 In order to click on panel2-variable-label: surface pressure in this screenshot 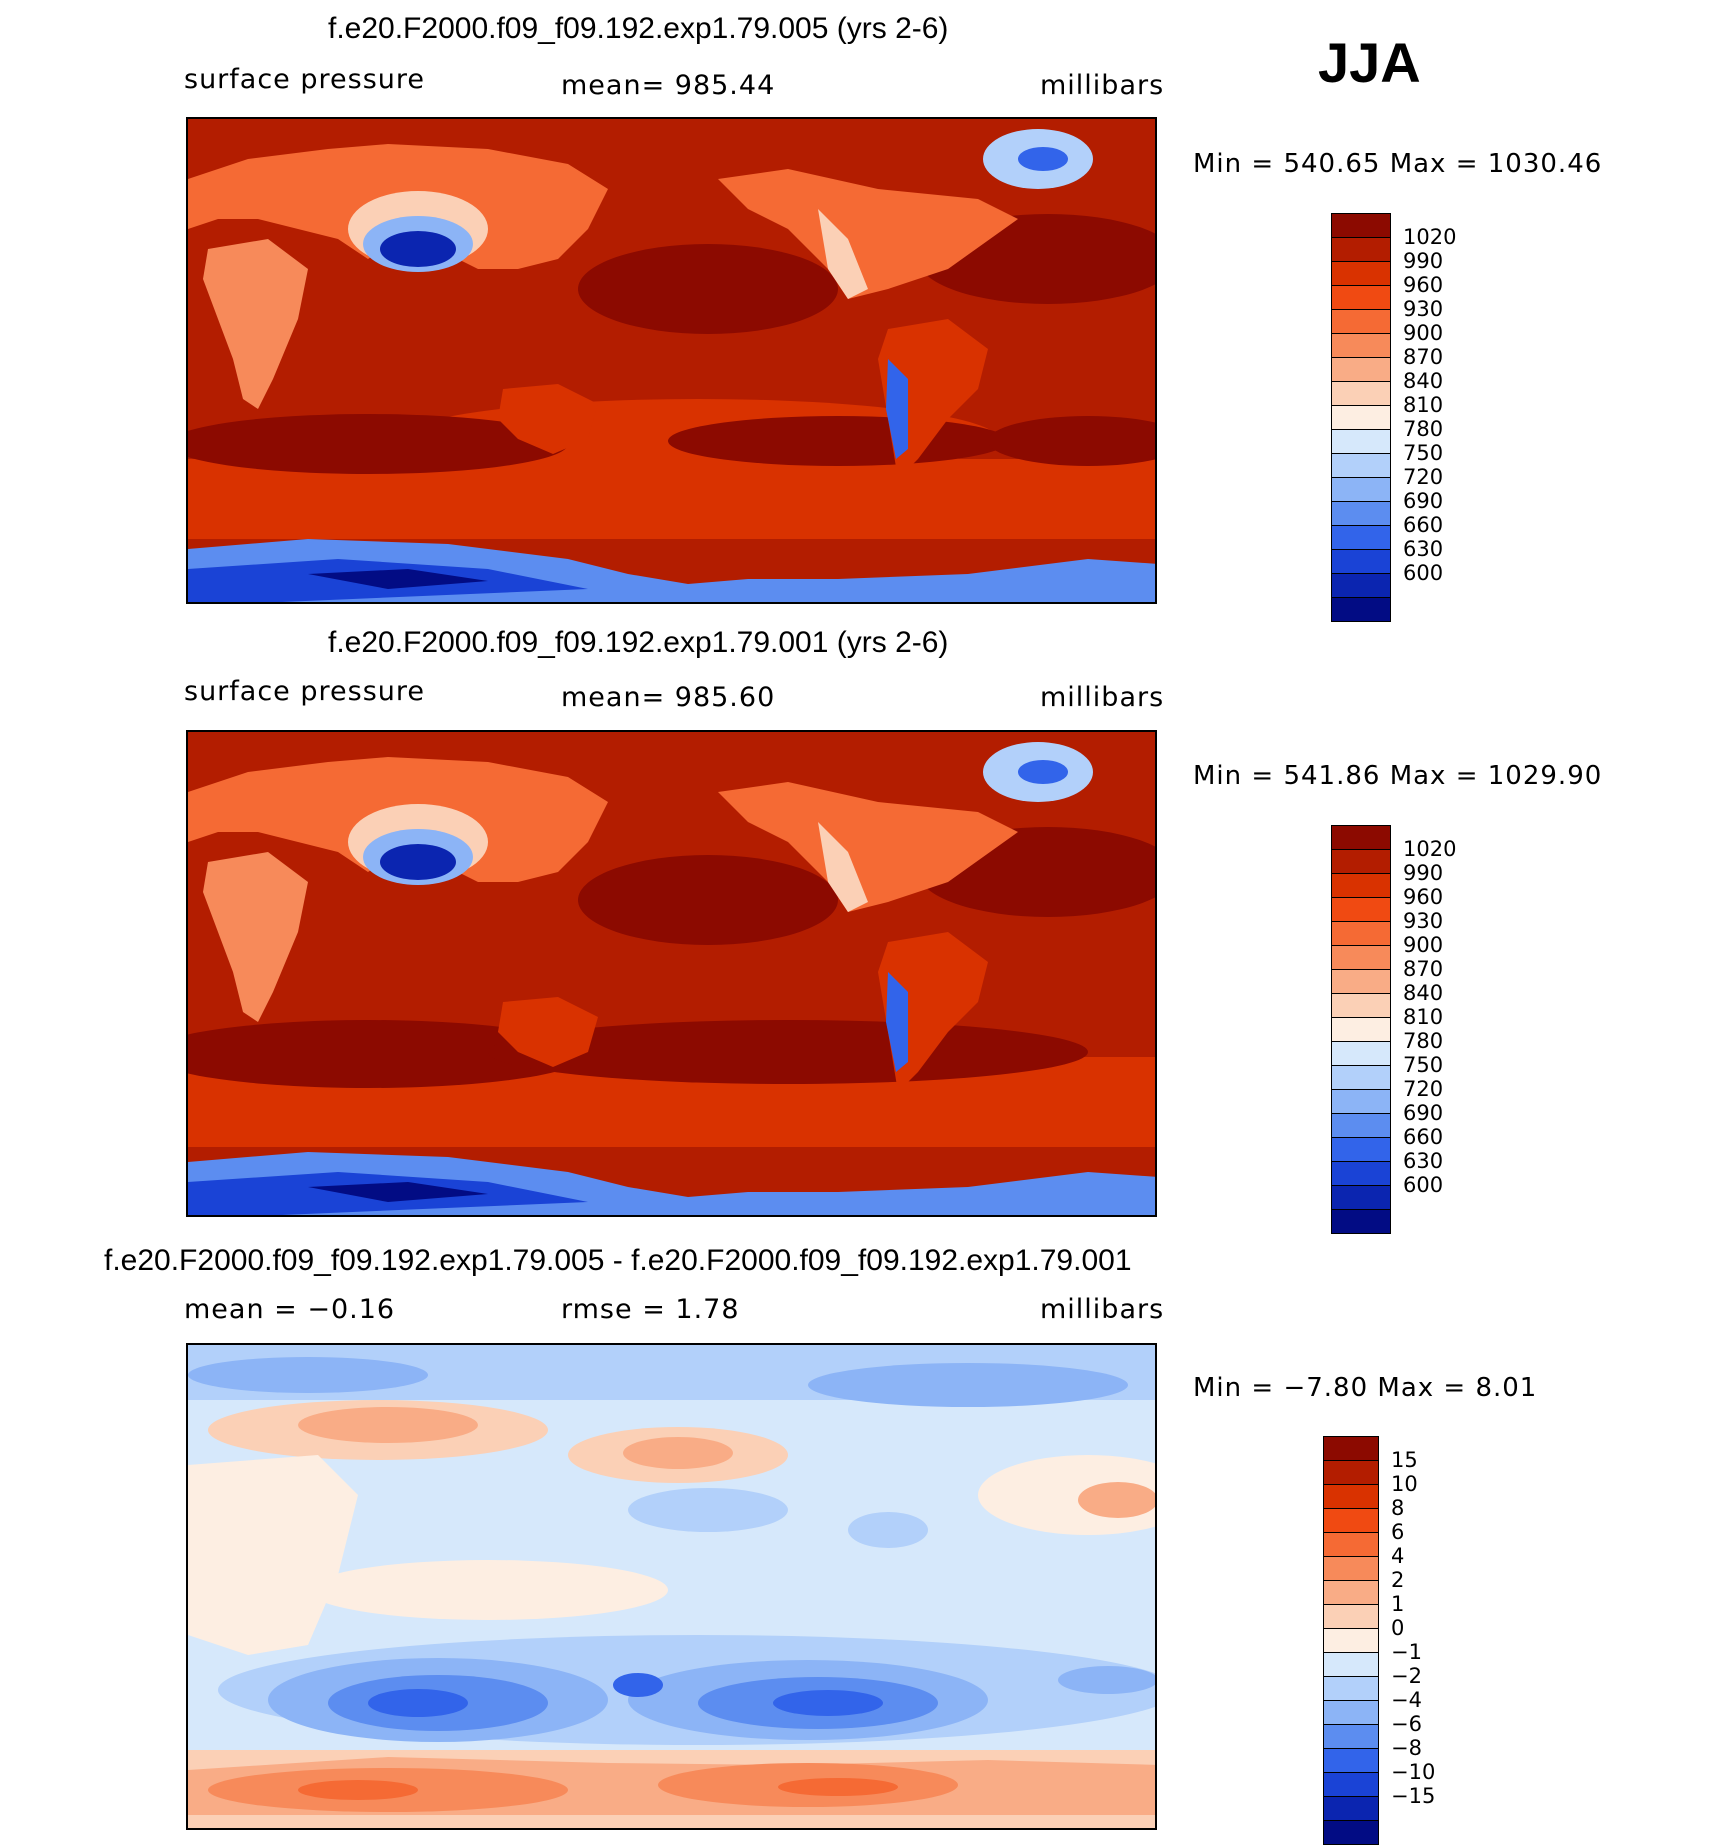, I will do `click(304, 691)`.